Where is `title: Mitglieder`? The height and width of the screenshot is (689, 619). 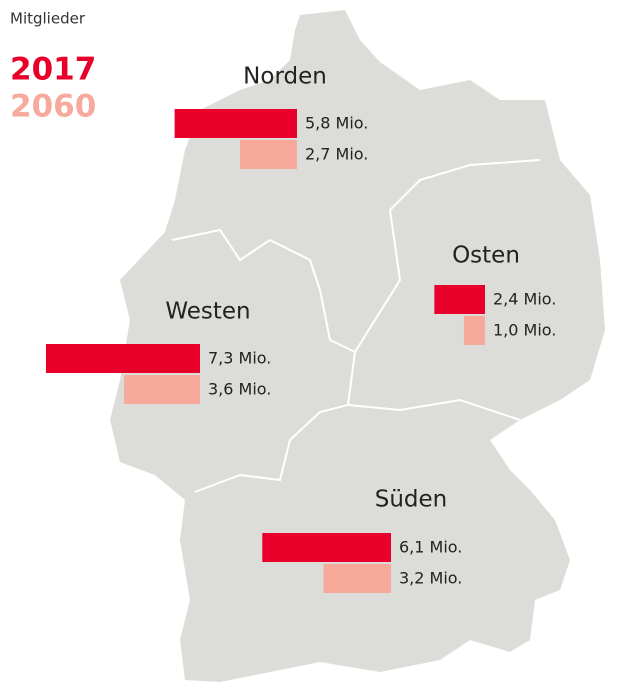
title: Mitglieder is located at coordinates (48, 19).